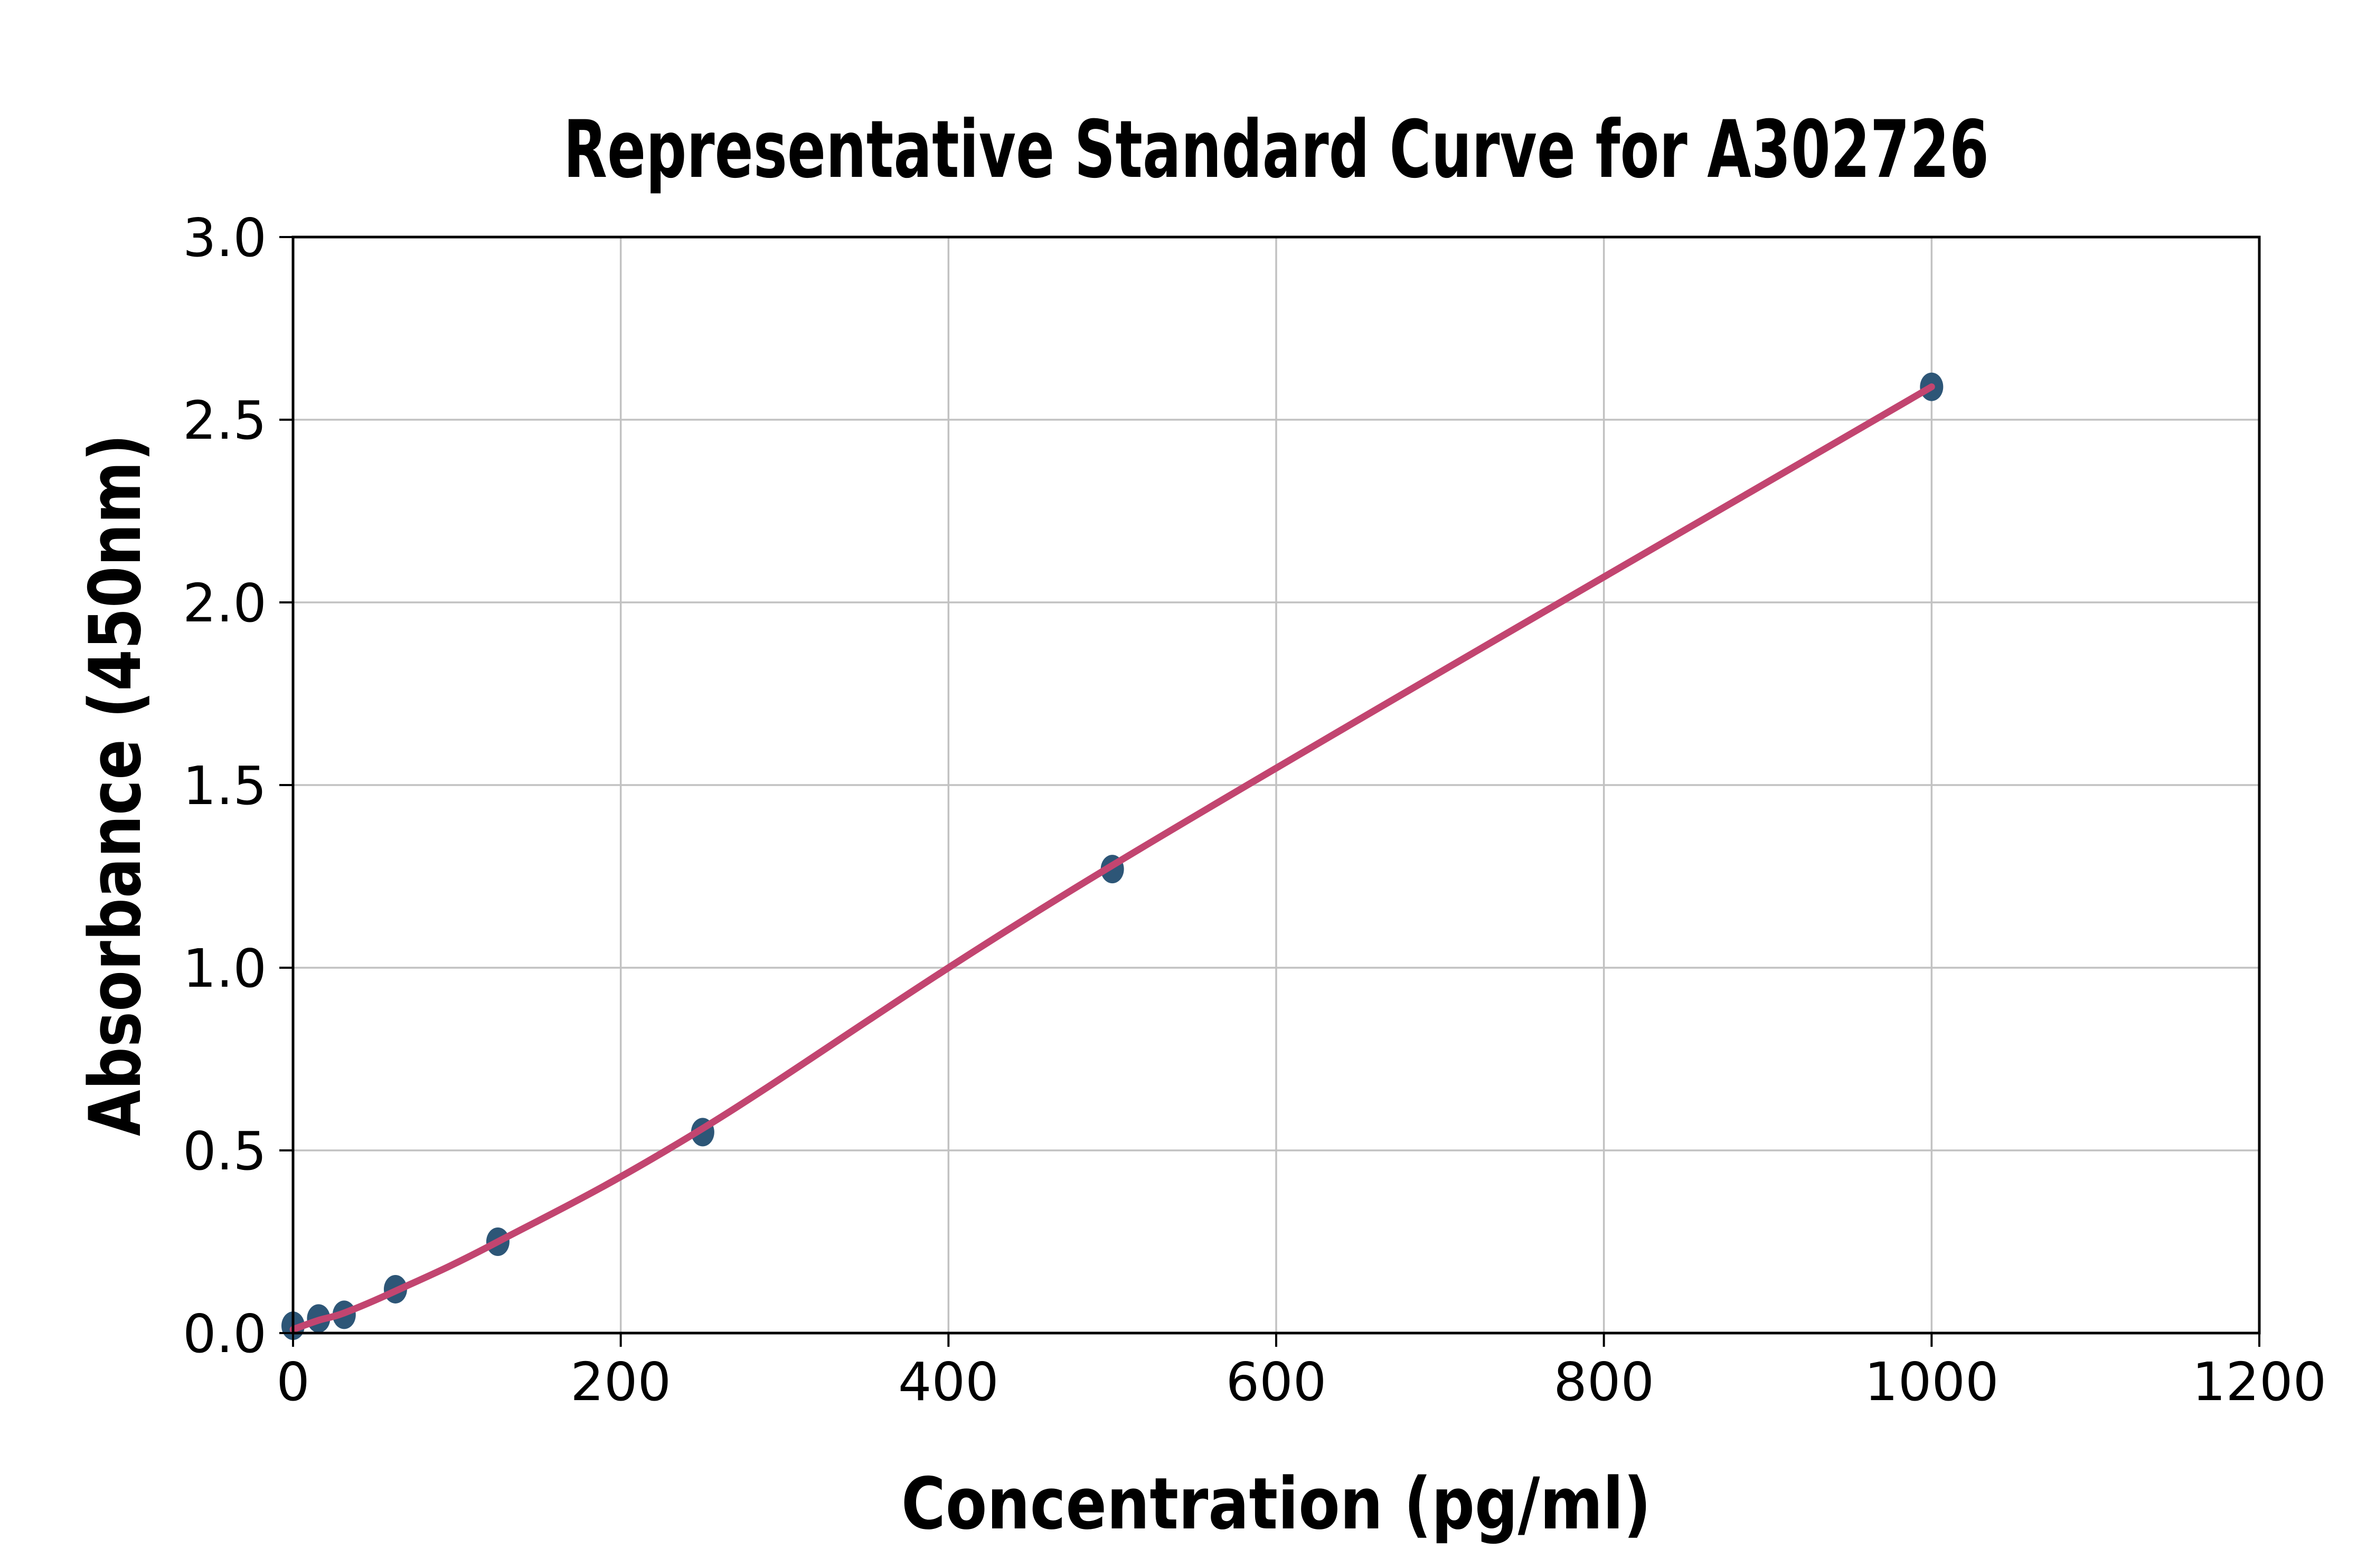  Describe the element at coordinates (1276, 1504) in the screenshot. I see `x-axis-label: Concentration (pg/ml)` at that location.